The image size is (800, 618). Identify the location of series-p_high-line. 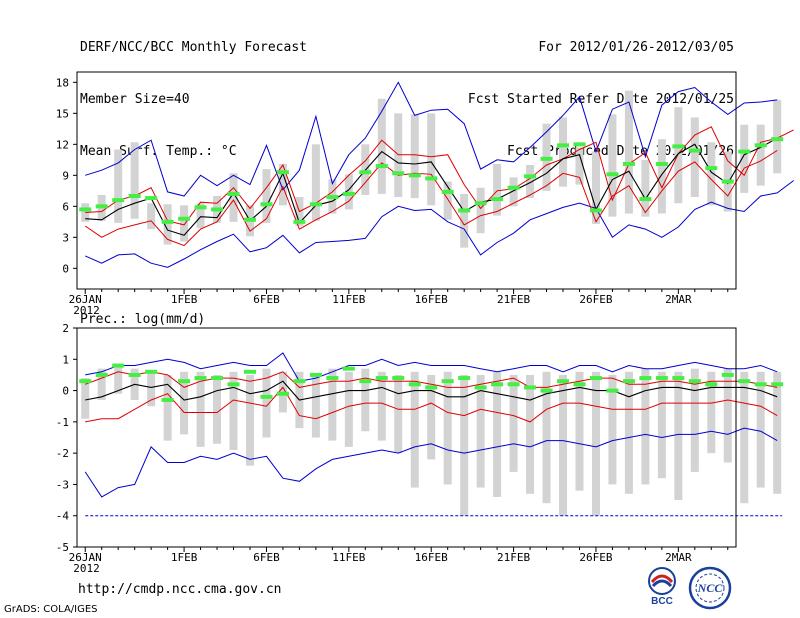
(431, 379).